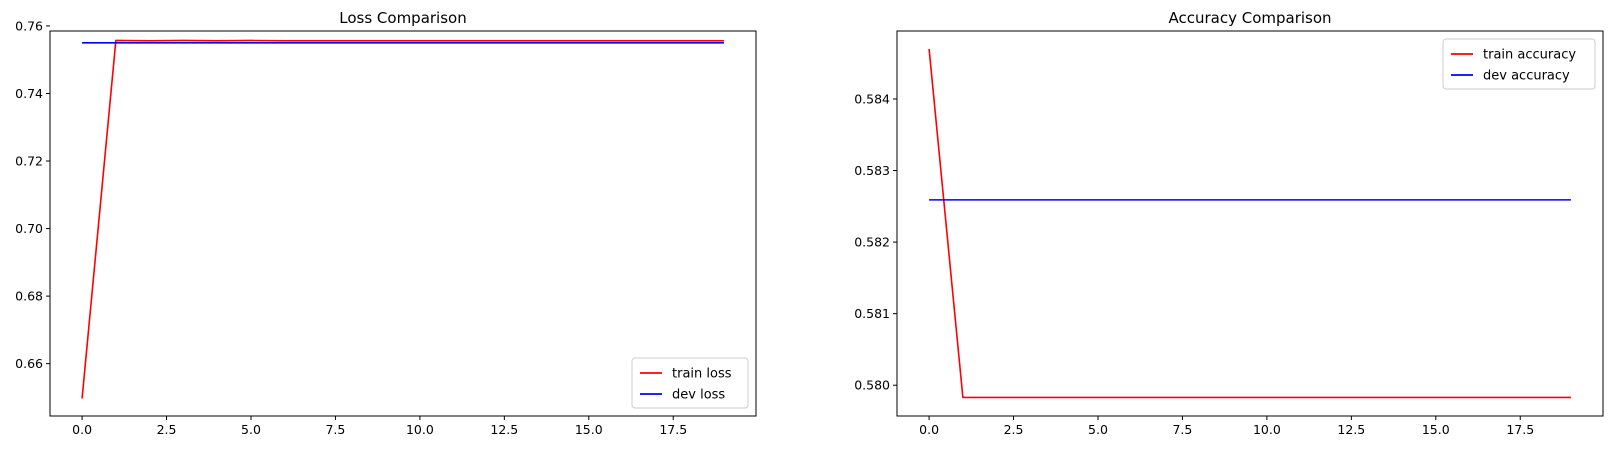 The height and width of the screenshot is (451, 1610). I want to click on y-tick-label: 0.584, so click(872, 98).